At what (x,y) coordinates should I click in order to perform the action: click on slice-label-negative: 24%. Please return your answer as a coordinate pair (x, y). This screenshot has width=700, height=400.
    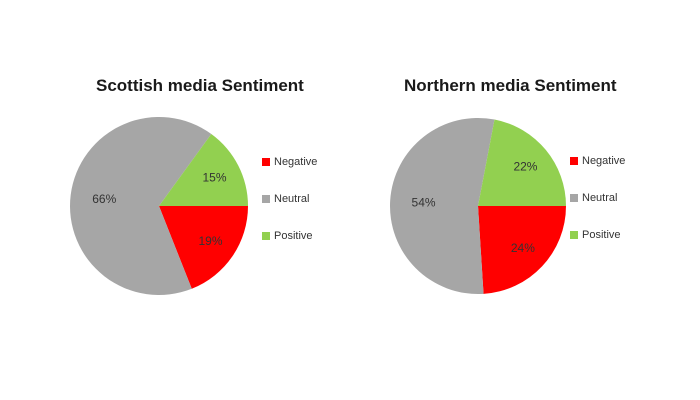
    Looking at the image, I should click on (523, 248).